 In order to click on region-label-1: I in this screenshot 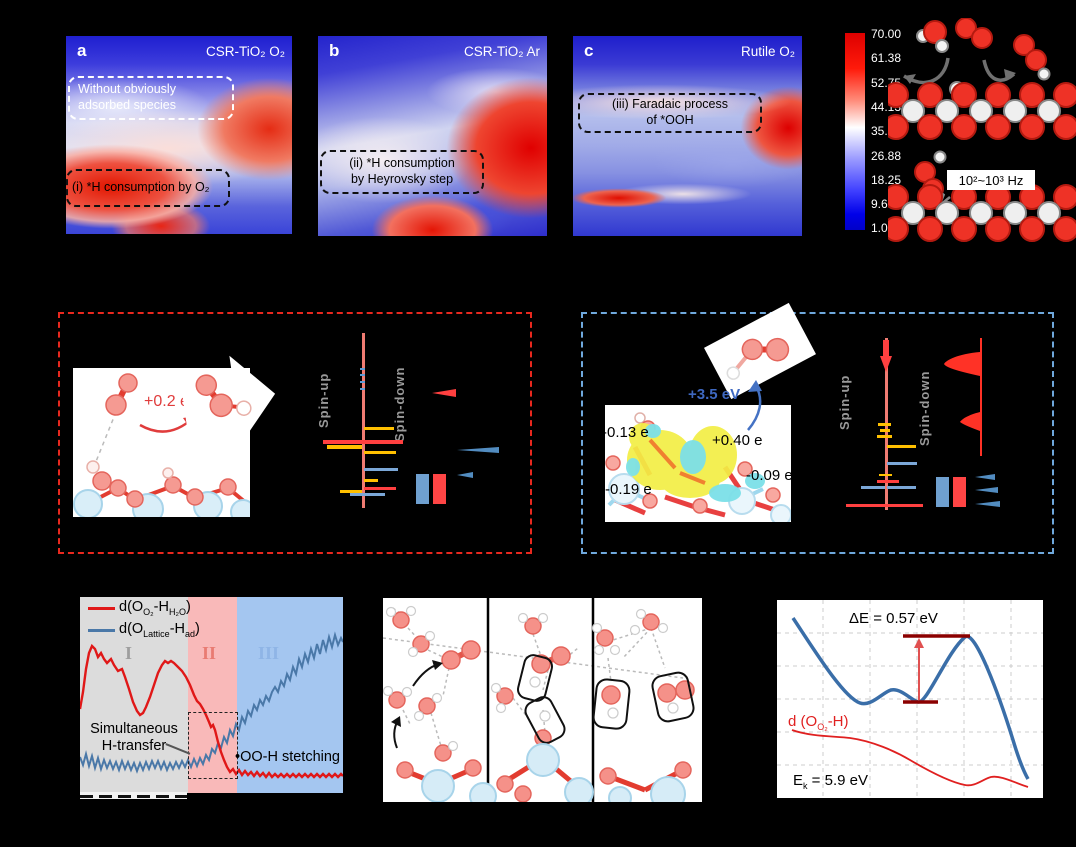, I will do `click(129, 653)`.